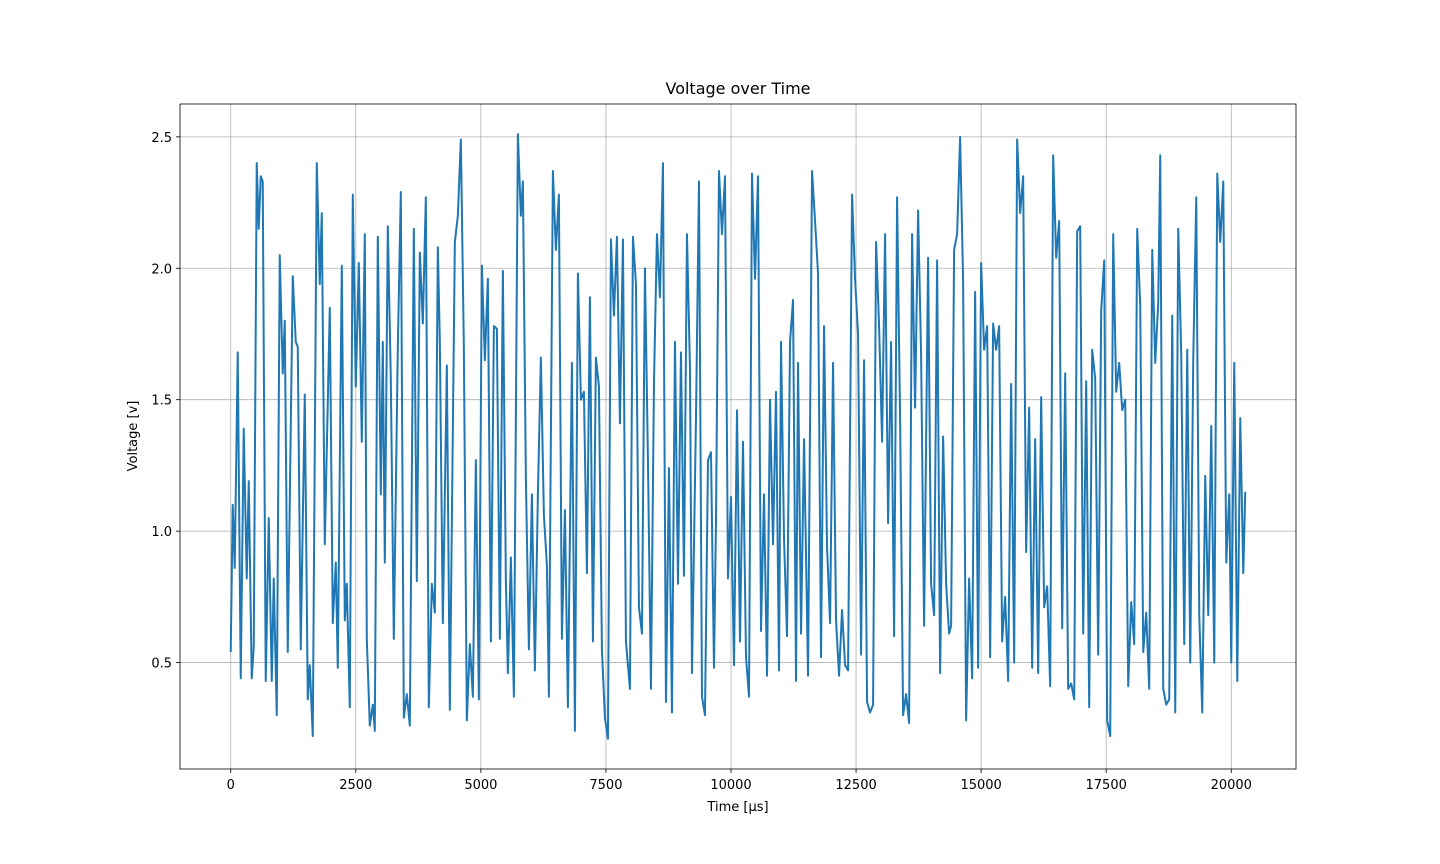 This screenshot has height=864, width=1440. I want to click on y-tick-label: 0.5, so click(161, 664).